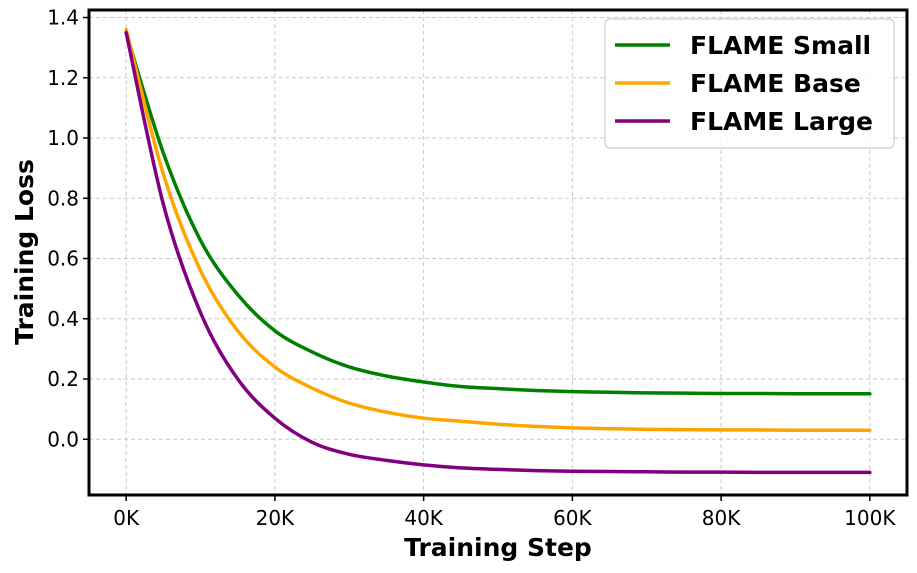 This screenshot has width=917, height=573. What do you see at coordinates (63, 18) in the screenshot?
I see `y-tick-label: 1.4` at bounding box center [63, 18].